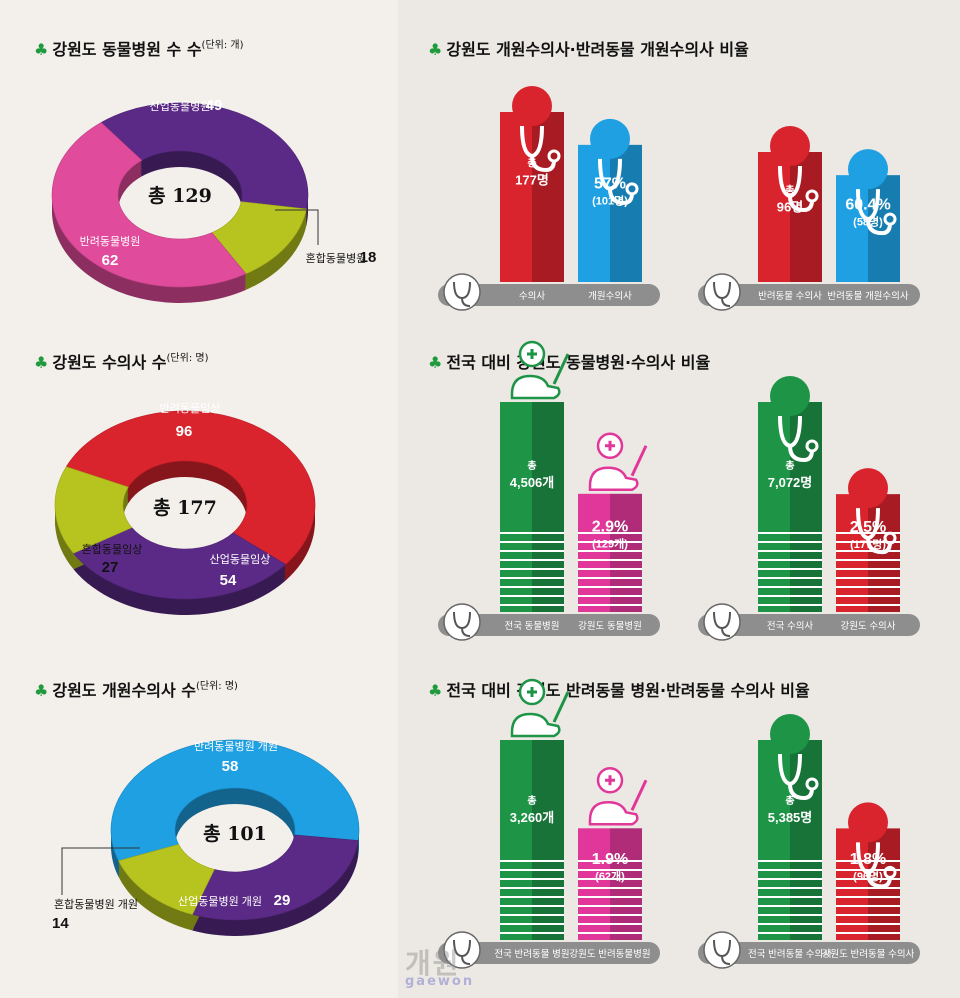 This screenshot has height=998, width=960. I want to click on donut-total: 총 177, so click(185, 508).